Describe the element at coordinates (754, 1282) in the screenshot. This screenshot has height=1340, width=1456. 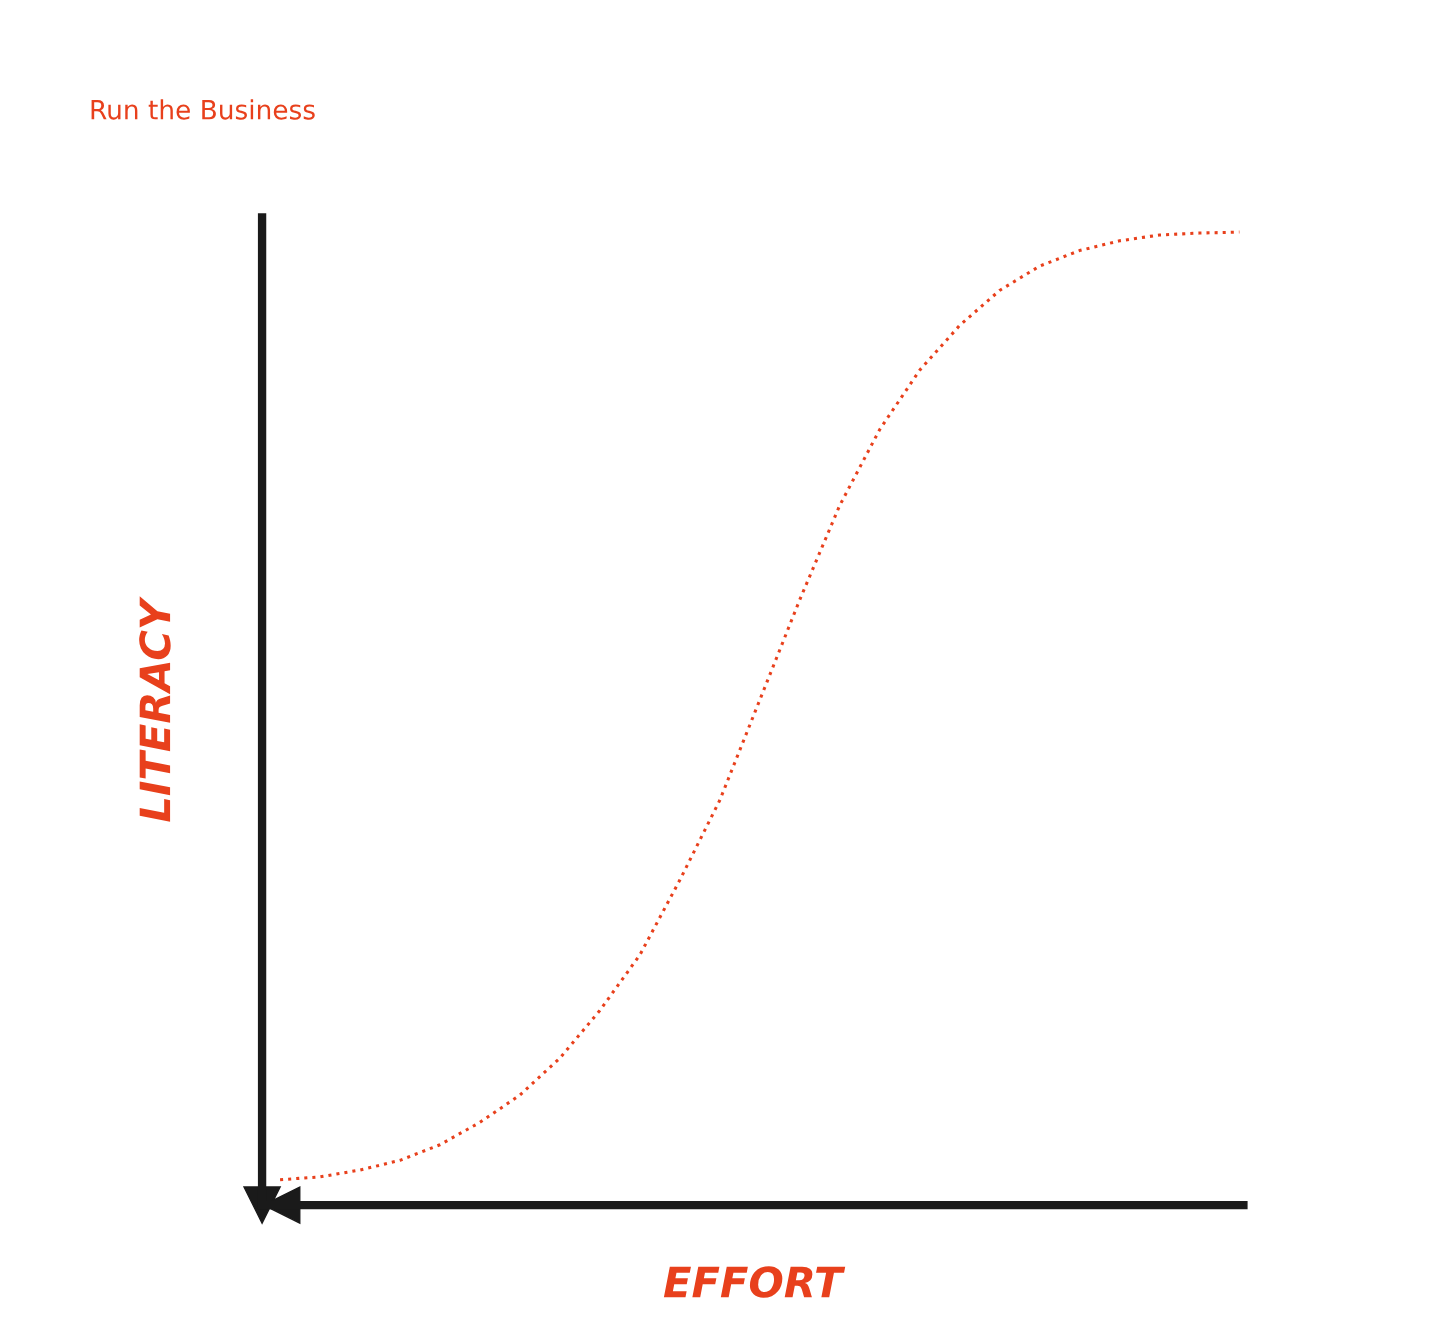
I see `x-axis-title: EFFORT` at that location.